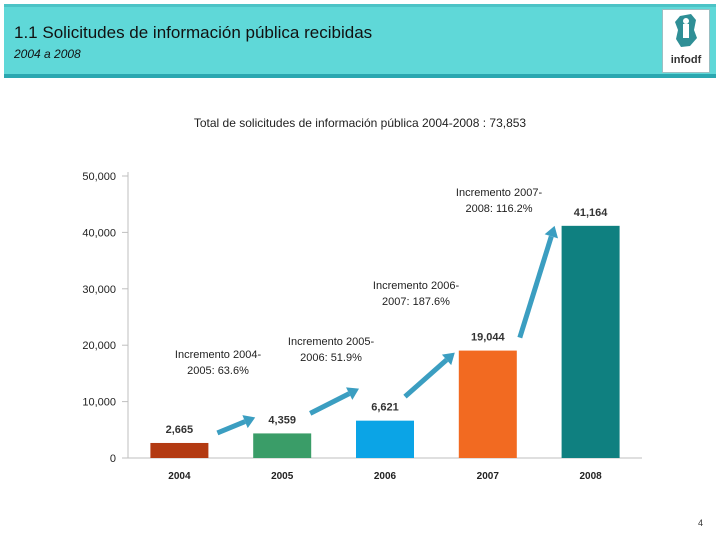 Image resolution: width=720 pixels, height=540 pixels. What do you see at coordinates (591, 213) in the screenshot?
I see `value-label-2008: 41,164` at bounding box center [591, 213].